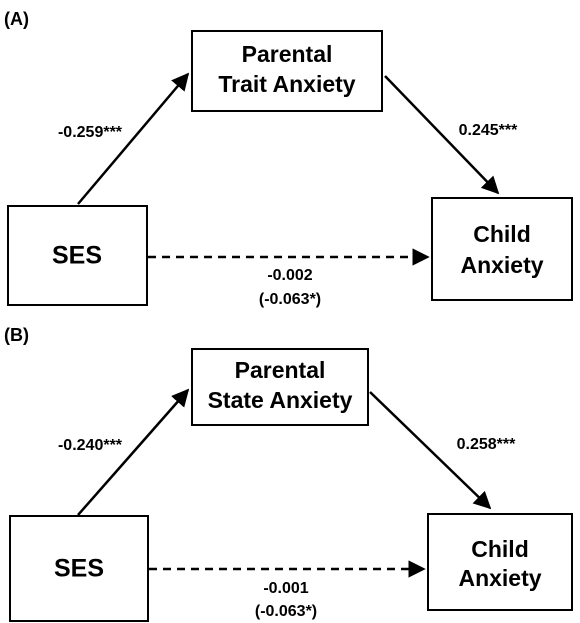 This screenshot has height=623, width=580. Describe the element at coordinates (90, 445) in the screenshot. I see `coefficient: -0.240***` at that location.